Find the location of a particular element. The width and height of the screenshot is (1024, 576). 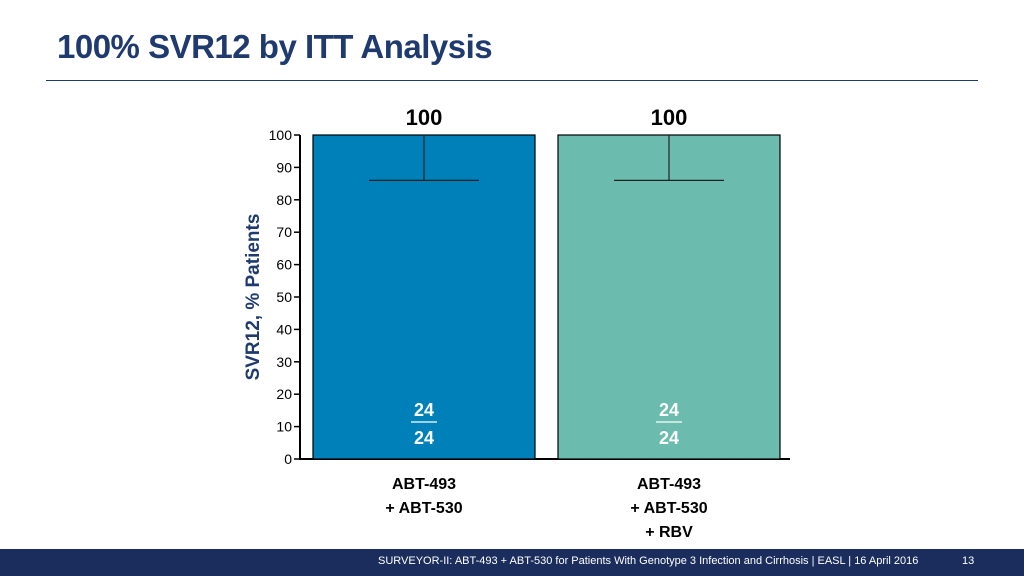

y-tick-label: 30 is located at coordinates (284, 362).